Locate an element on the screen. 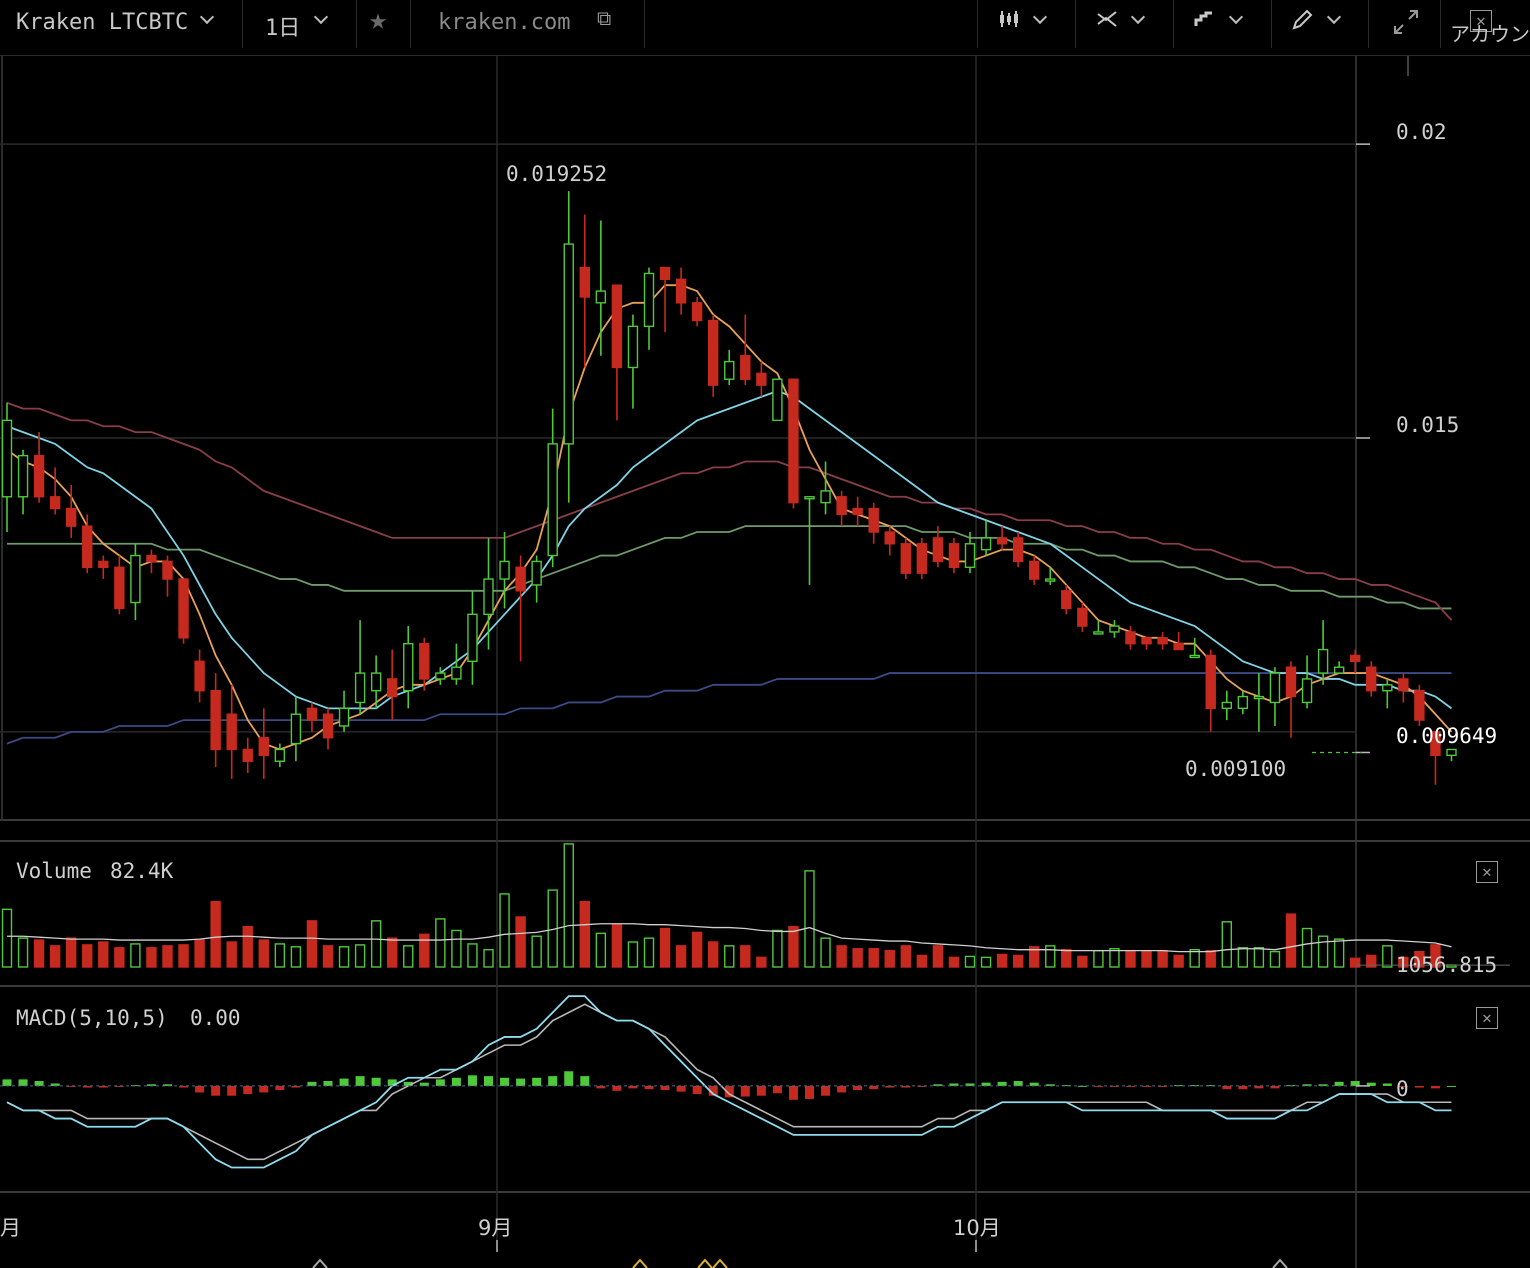  candle-style-icon is located at coordinates (1009, 22).